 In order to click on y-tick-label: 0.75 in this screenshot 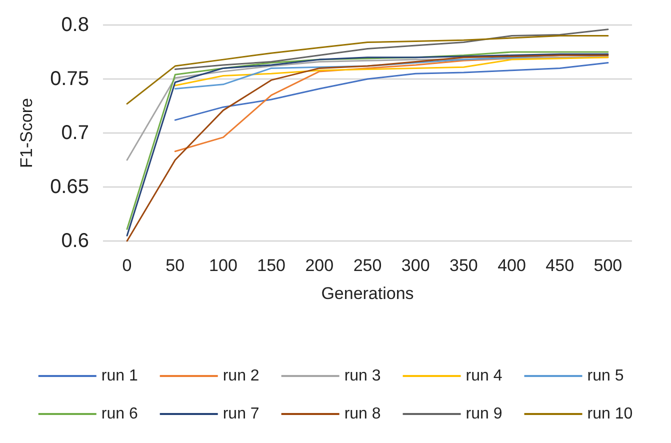, I will do `click(69, 79)`.